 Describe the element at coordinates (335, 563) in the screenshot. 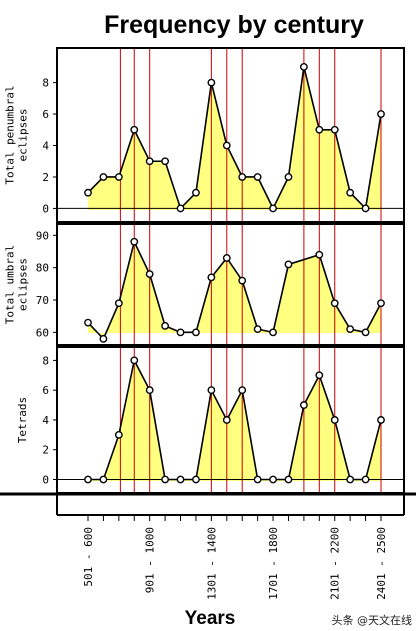

I see `x-category-label-5: 2101 - 2200` at that location.